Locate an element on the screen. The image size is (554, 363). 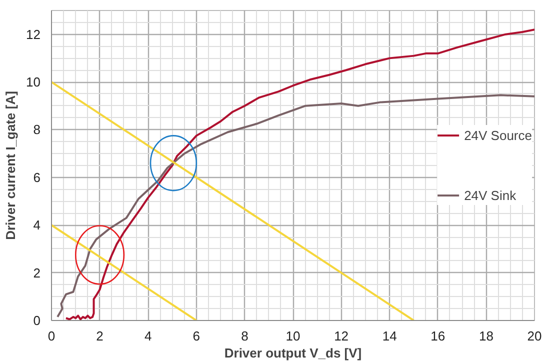
x-tick-label: 18 is located at coordinates (486, 336).